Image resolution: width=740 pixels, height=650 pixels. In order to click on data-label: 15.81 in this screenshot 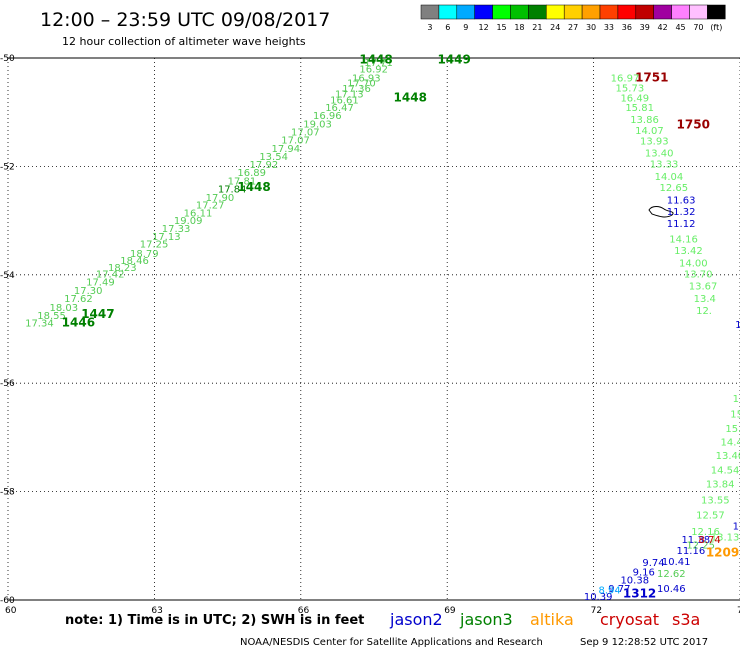, I will do `click(639, 108)`.